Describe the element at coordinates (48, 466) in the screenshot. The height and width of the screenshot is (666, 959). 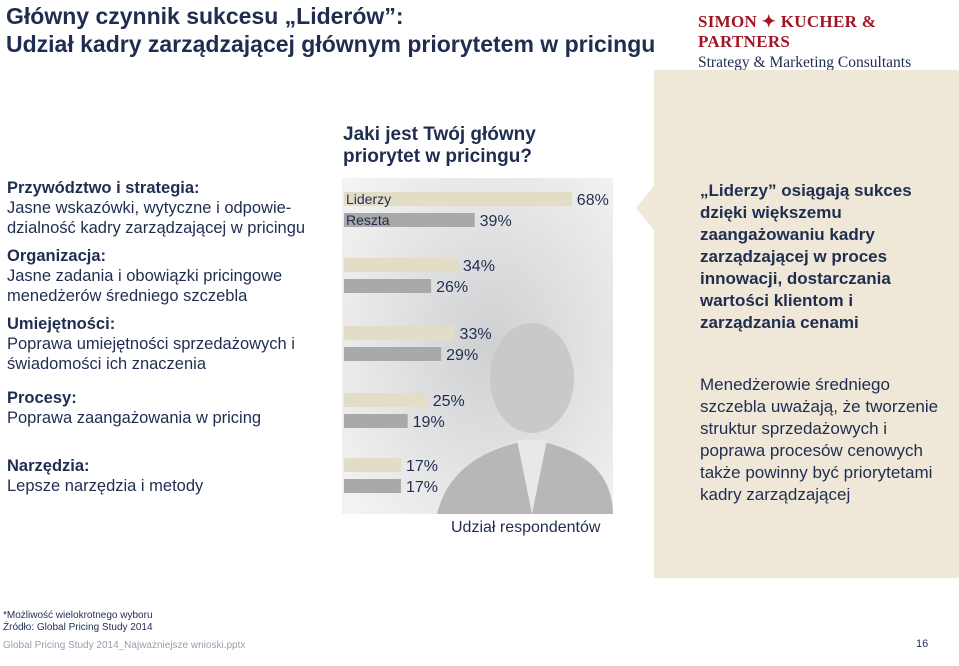
I see `category-heading: Narzędzia:` at that location.